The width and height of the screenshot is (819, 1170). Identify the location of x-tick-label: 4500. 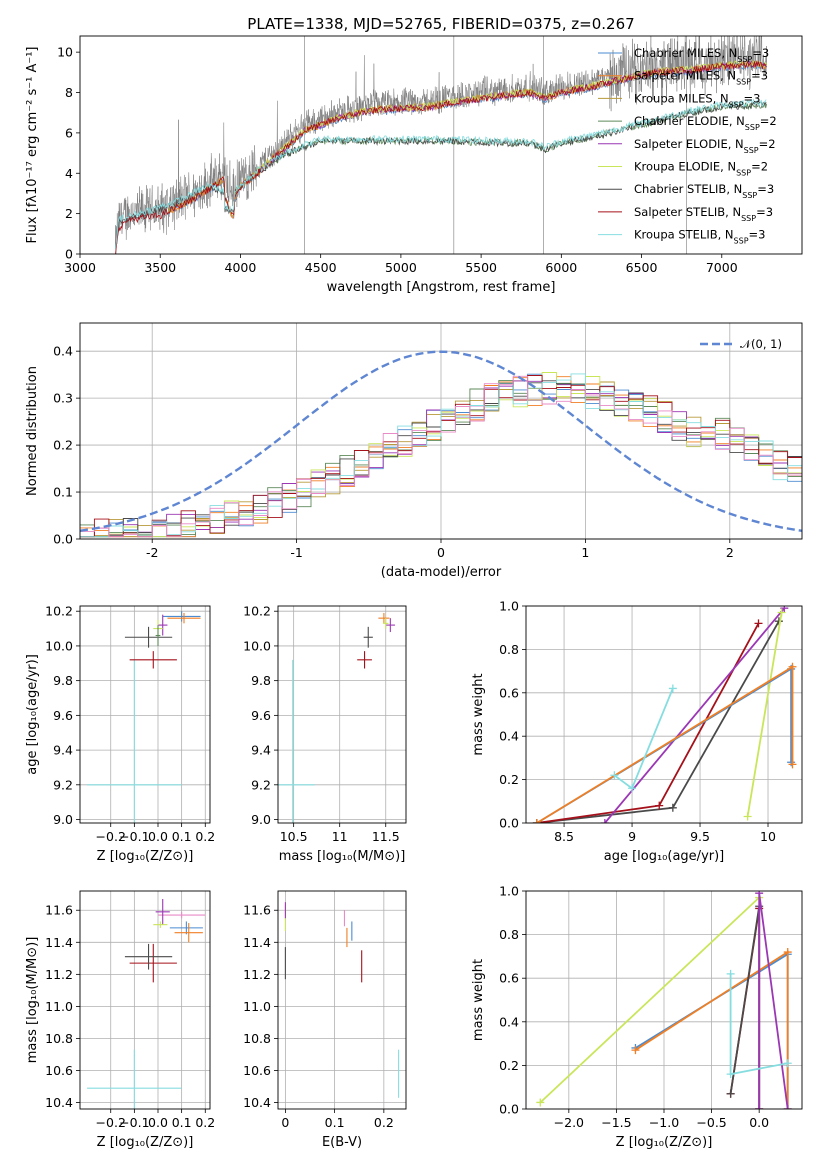
(321, 267).